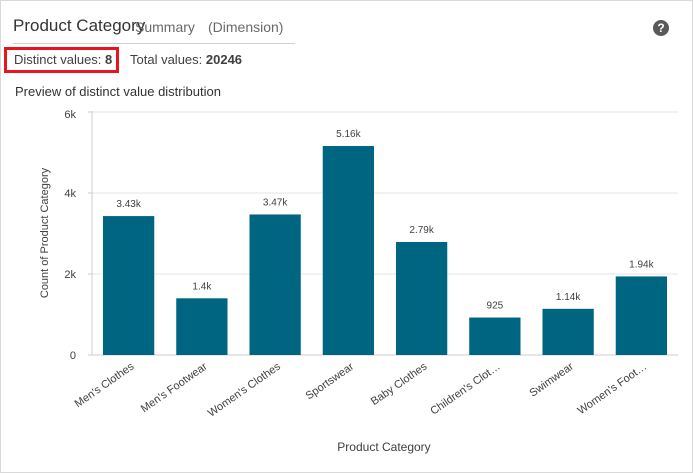  What do you see at coordinates (165, 27) in the screenshot?
I see `panel-subtitle: Summary` at bounding box center [165, 27].